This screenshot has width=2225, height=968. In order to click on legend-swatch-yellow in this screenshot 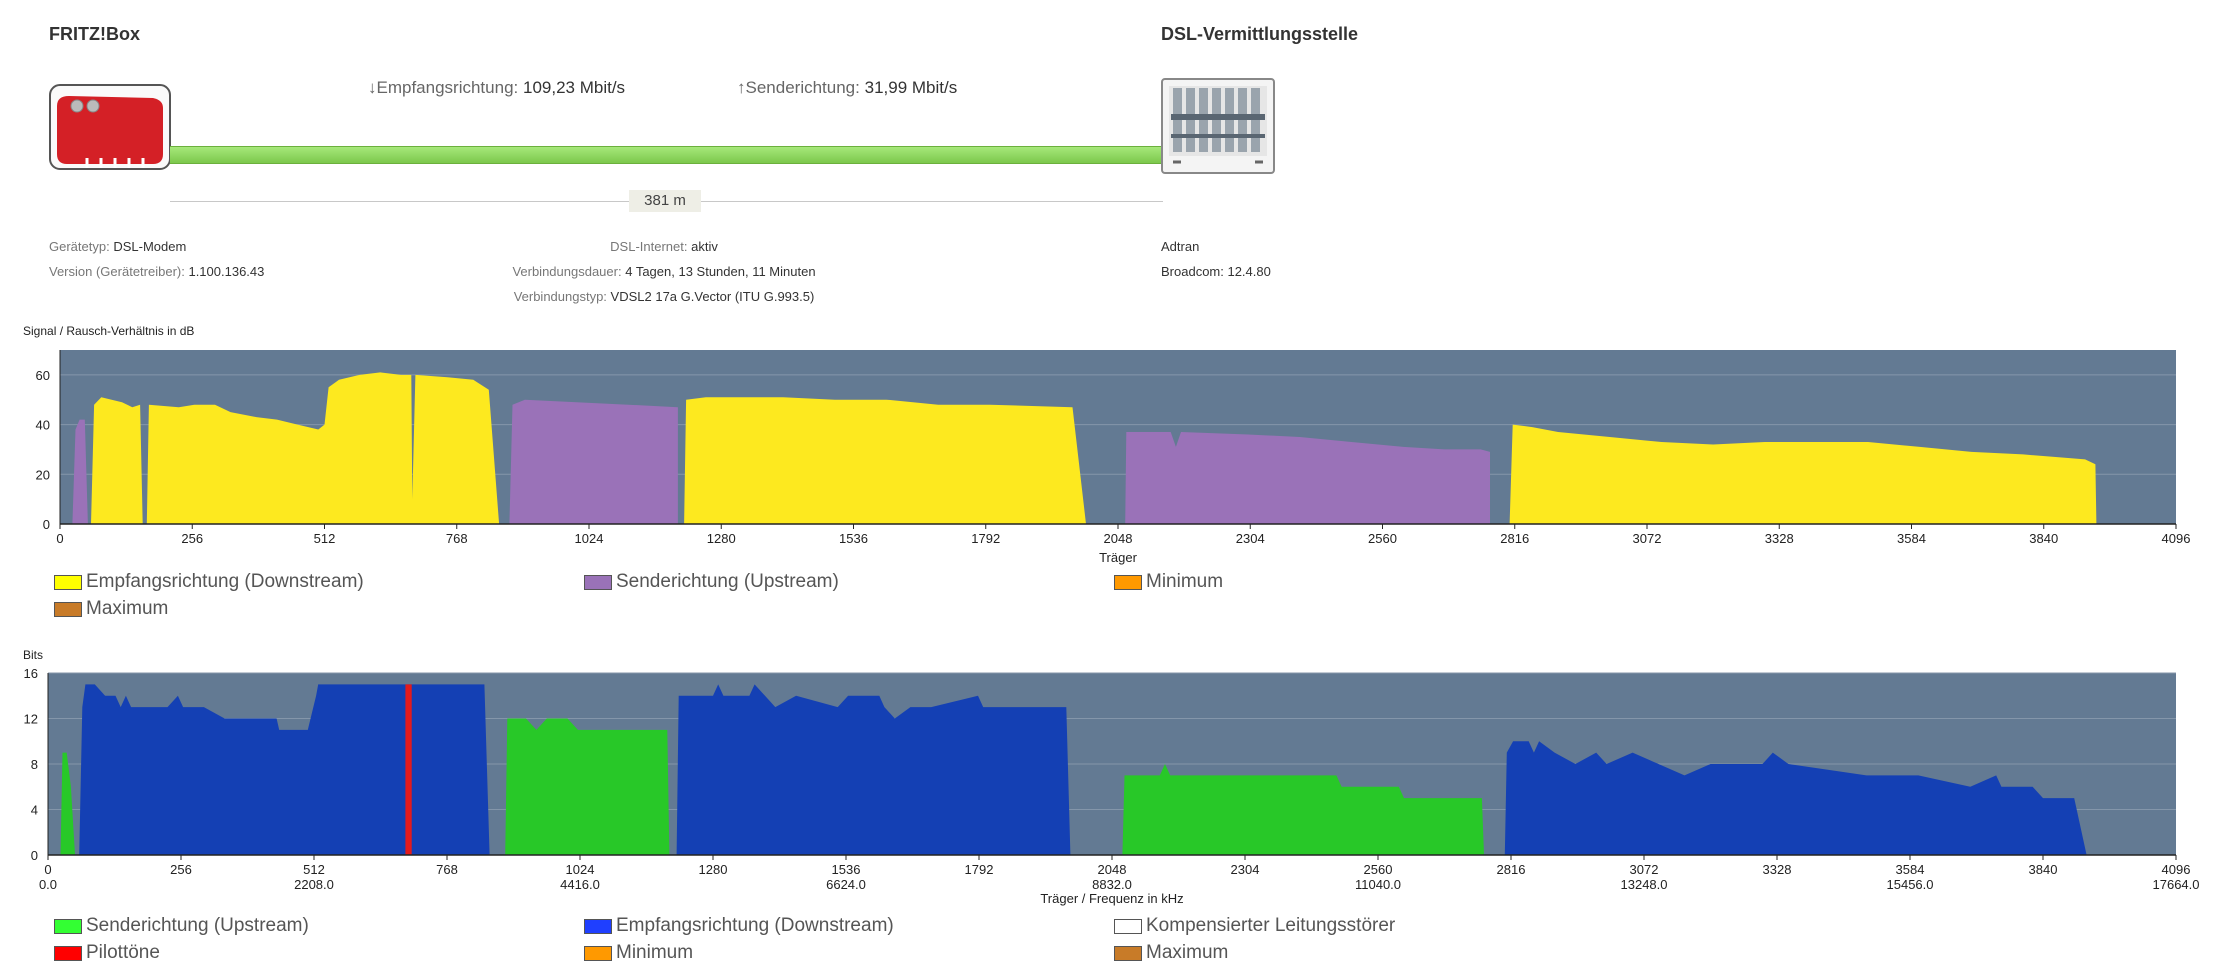, I will do `click(68, 582)`.